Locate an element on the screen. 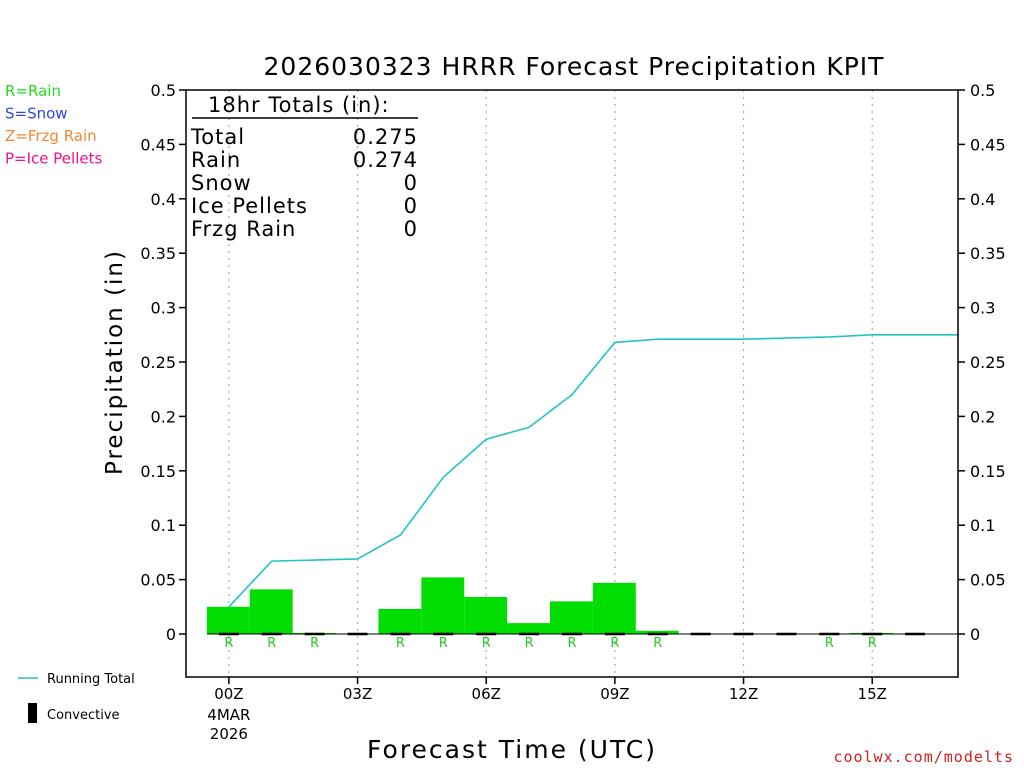 The height and width of the screenshot is (768, 1024). type-label-hour-7: R is located at coordinates (529, 643).